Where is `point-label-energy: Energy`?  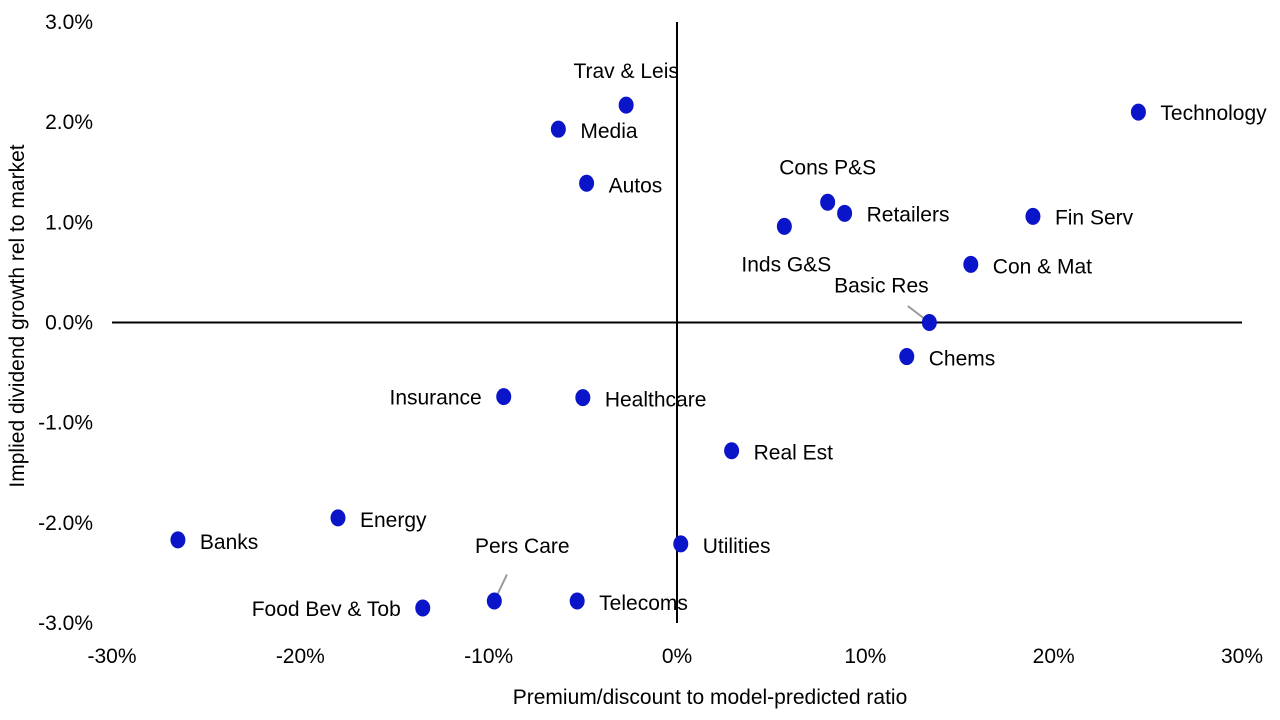 point-label-energy: Energy is located at coordinates (393, 520).